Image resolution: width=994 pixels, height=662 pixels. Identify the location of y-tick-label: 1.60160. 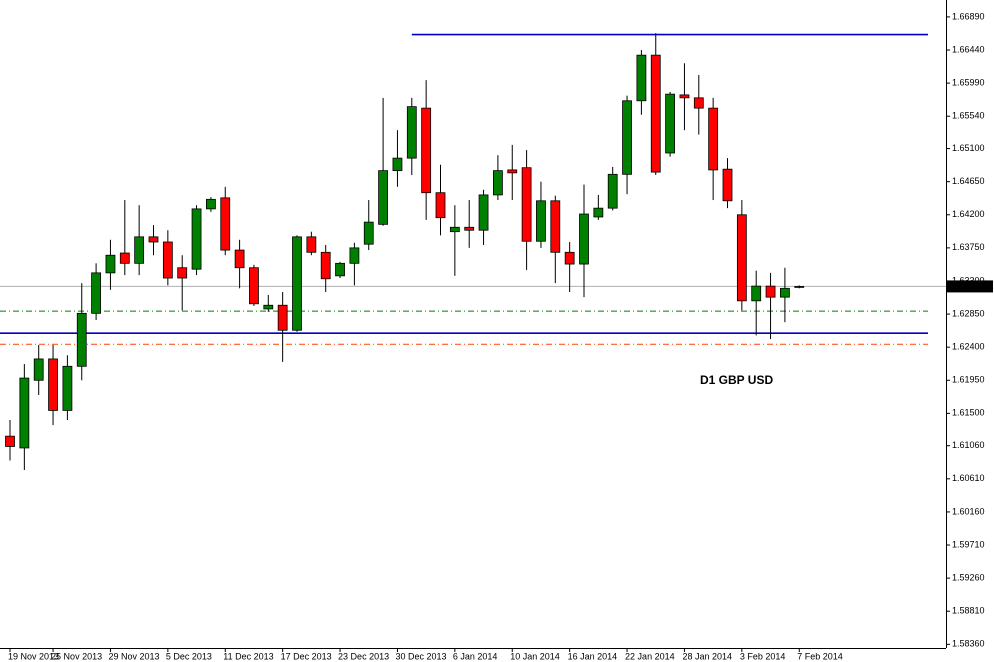
(968, 511).